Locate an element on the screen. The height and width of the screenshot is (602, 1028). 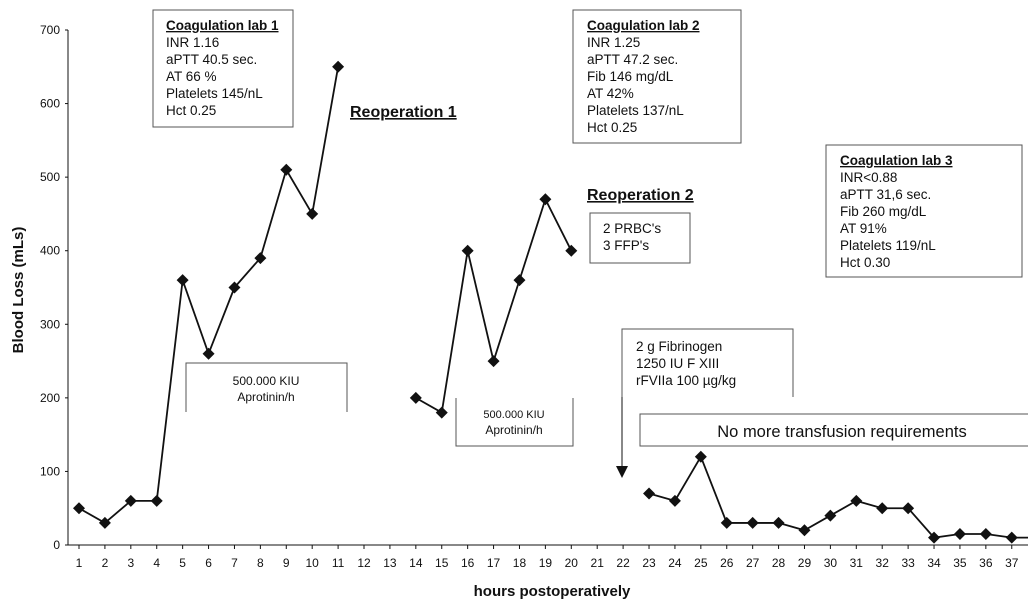
transfusion-box: 2 PRBC's 3 FFP's is located at coordinates (640, 238).